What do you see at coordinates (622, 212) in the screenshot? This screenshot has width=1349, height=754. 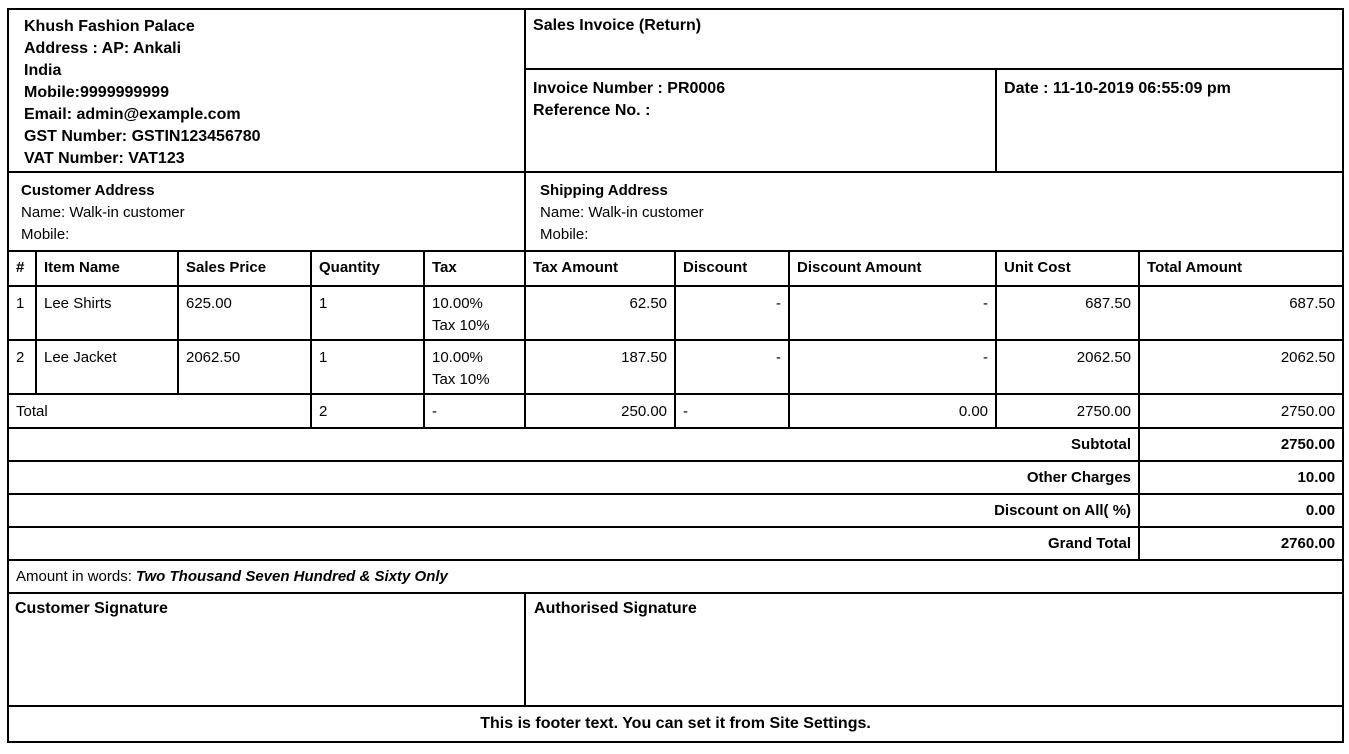 I see `shipping-name: Name: Walk-in customer` at bounding box center [622, 212].